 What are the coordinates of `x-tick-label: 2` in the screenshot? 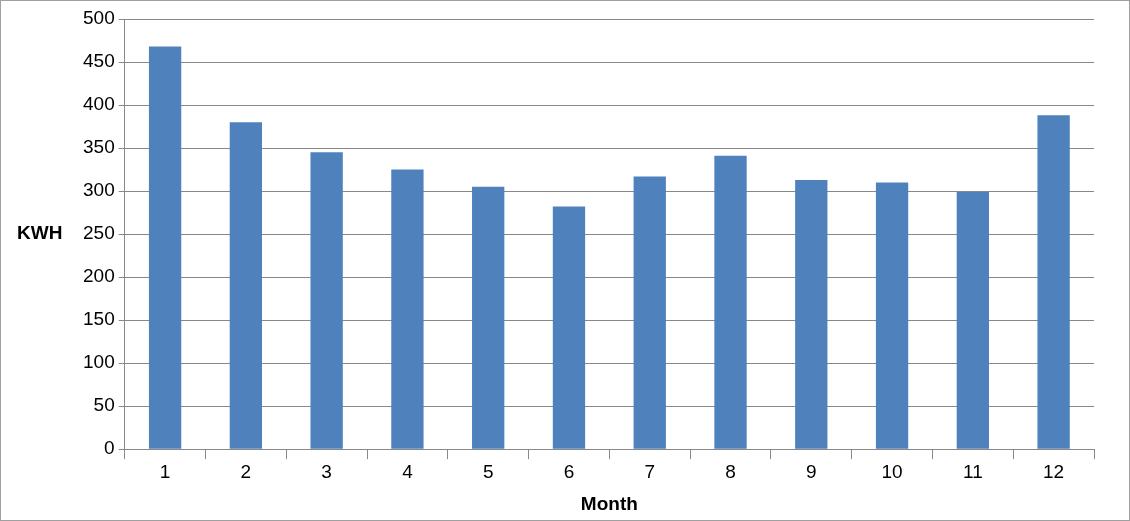 It's located at (246, 471).